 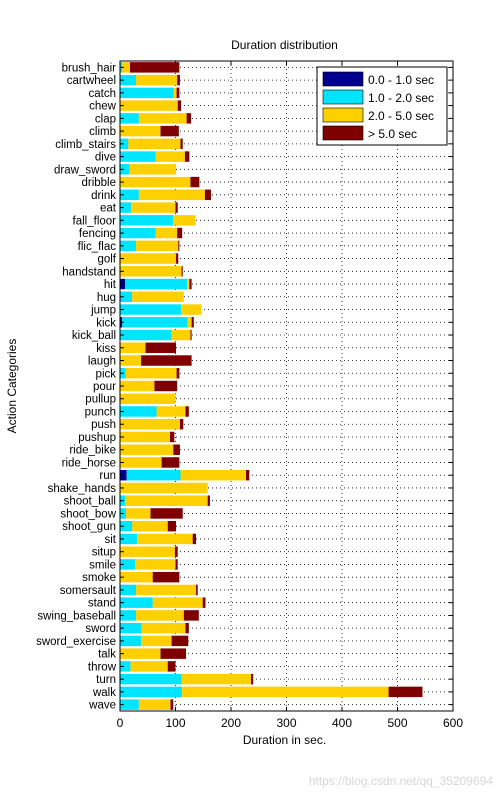 What do you see at coordinates (92, 451) in the screenshot?
I see `y-tick-label: ride_bike` at bounding box center [92, 451].